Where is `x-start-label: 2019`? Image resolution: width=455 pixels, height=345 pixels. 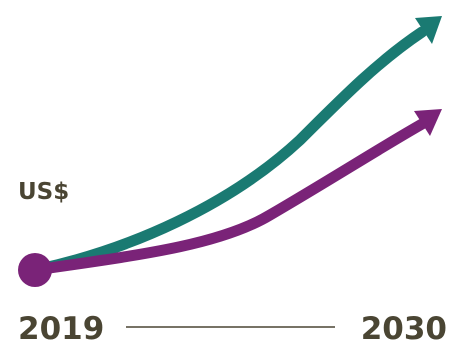 x-start-label: 2019 is located at coordinates (61, 328).